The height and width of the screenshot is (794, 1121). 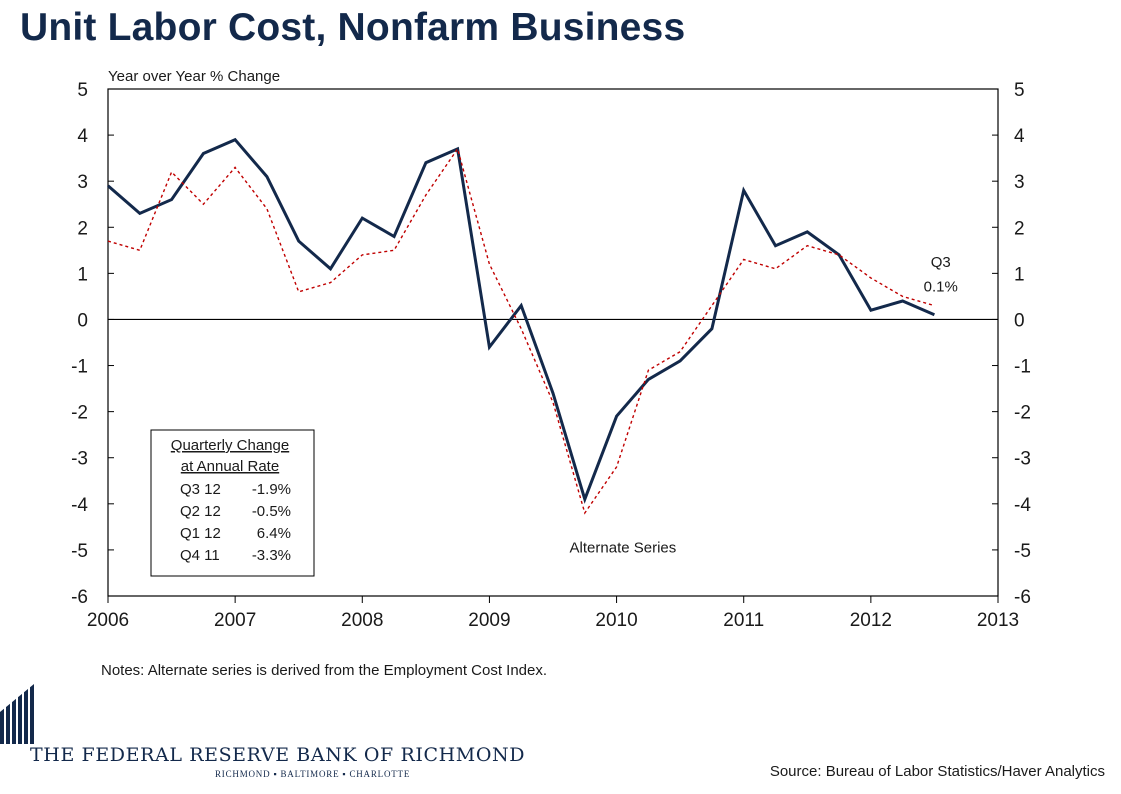 What do you see at coordinates (1019, 228) in the screenshot?
I see `y-tick-label-right: 2` at bounding box center [1019, 228].